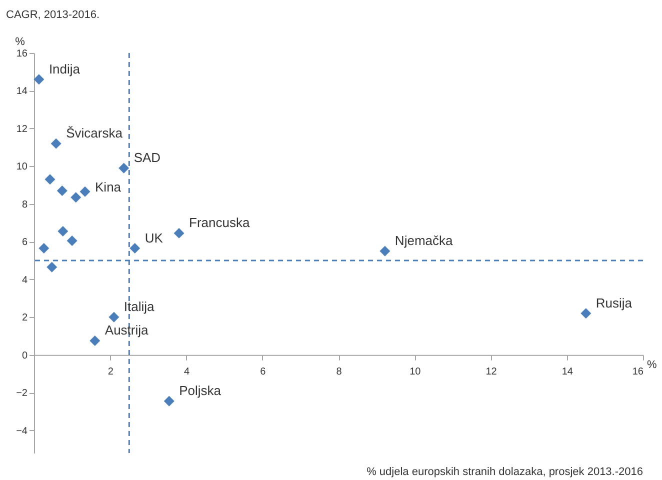 The width and height of the screenshot is (662, 480). I want to click on y-tick-label: 12, so click(22, 129).